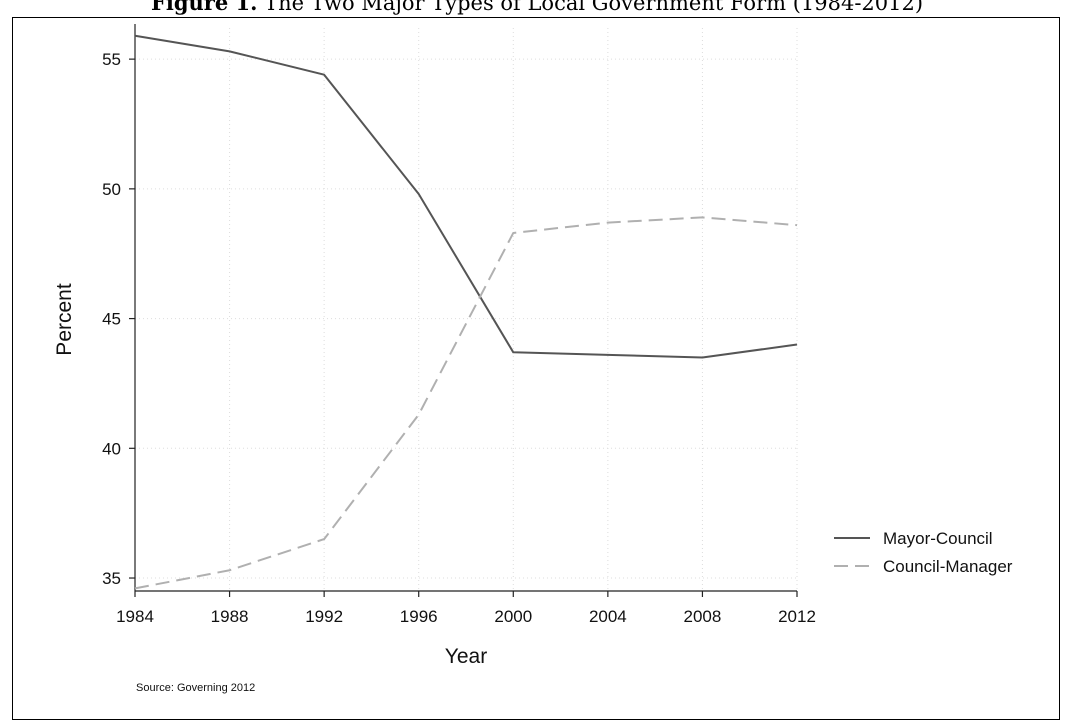  Describe the element at coordinates (204, 7) in the screenshot. I see `figure-label: Figure 1.` at that location.